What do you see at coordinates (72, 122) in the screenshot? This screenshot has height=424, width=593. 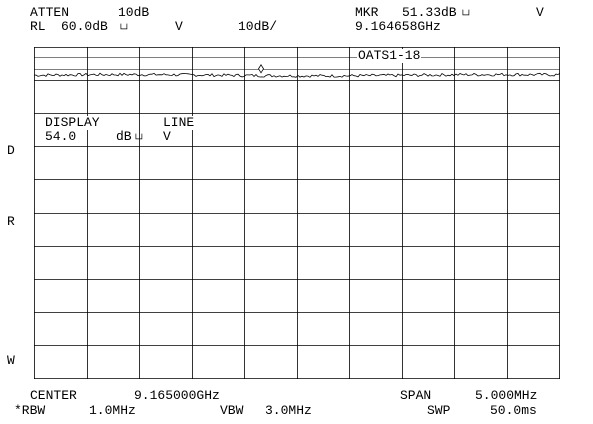 I see `display-line-label: DISPLAY` at bounding box center [72, 122].